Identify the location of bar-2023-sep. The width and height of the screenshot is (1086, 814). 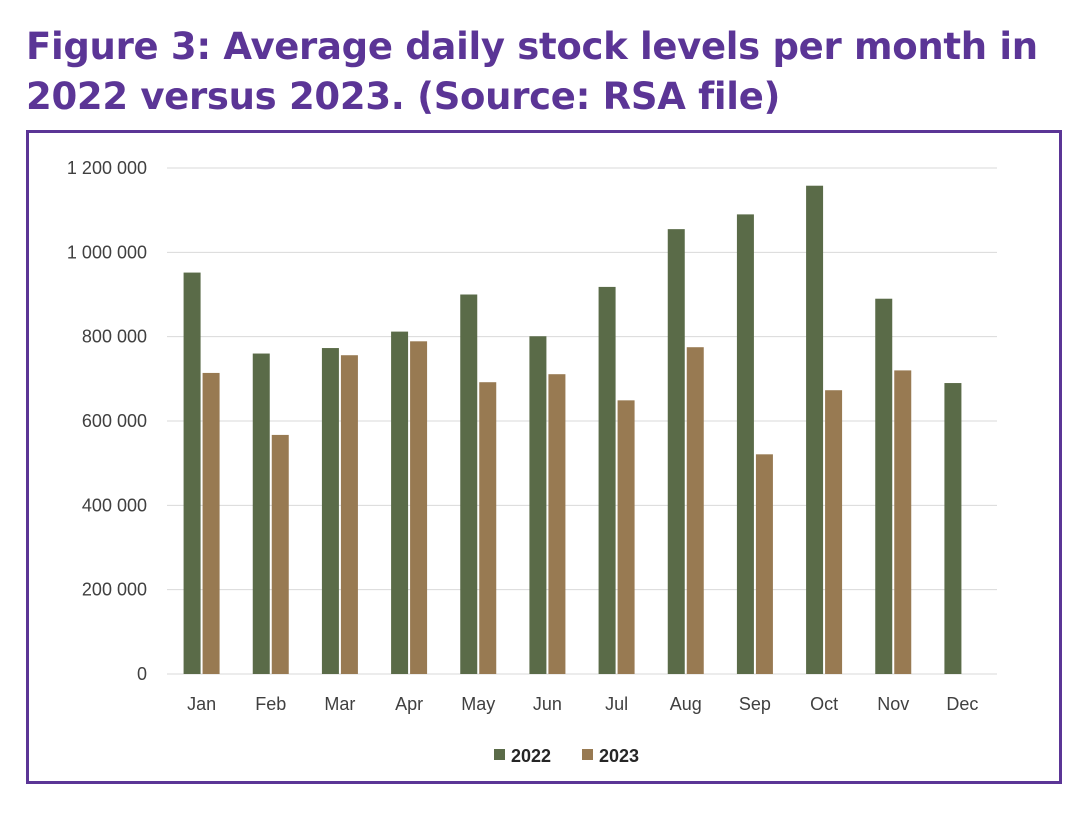
(764, 564).